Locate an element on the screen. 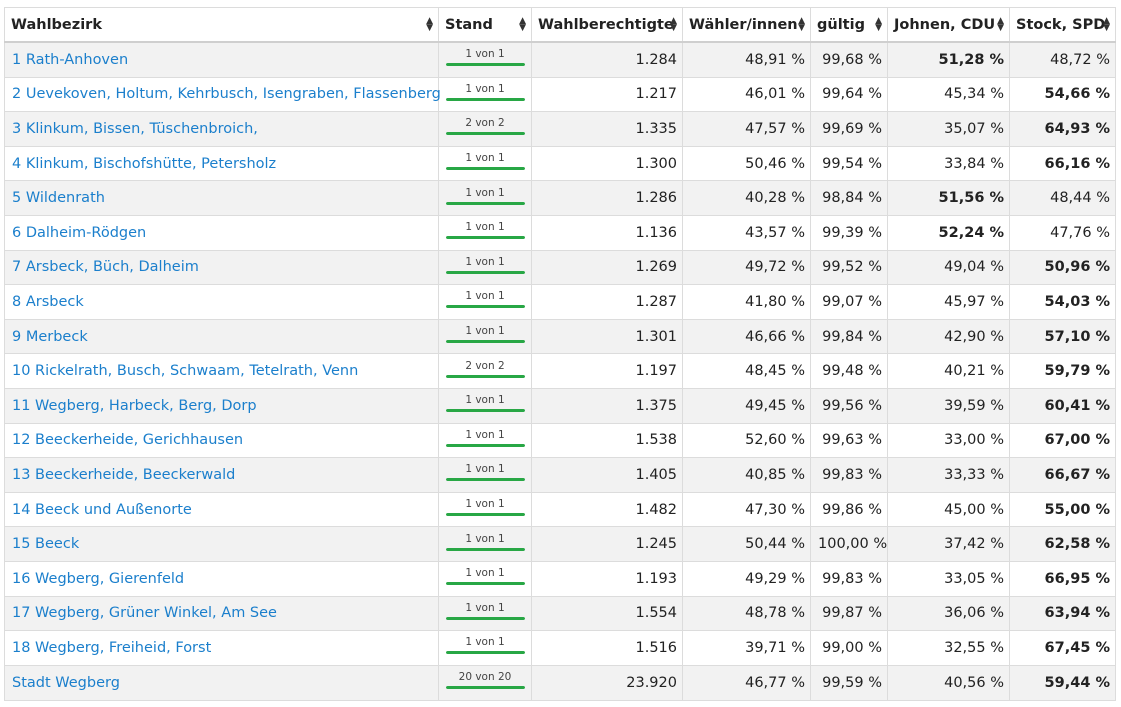 This screenshot has width=1121, height=707. district-link: 6 Dalheim-Rödgen is located at coordinates (79, 232).